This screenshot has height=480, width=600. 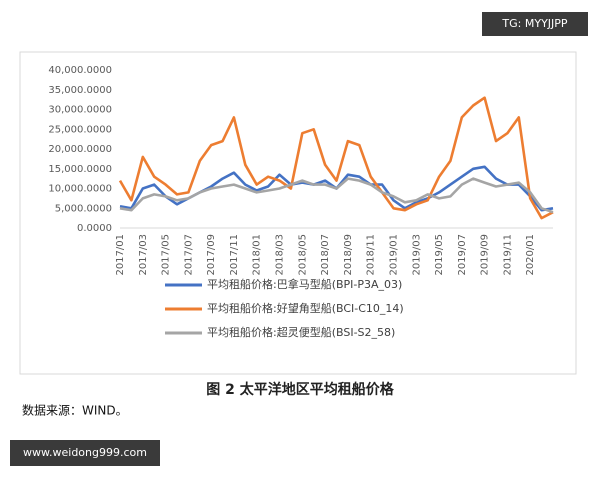 I want to click on x-tick-label: 2018/01, so click(x=257, y=255).